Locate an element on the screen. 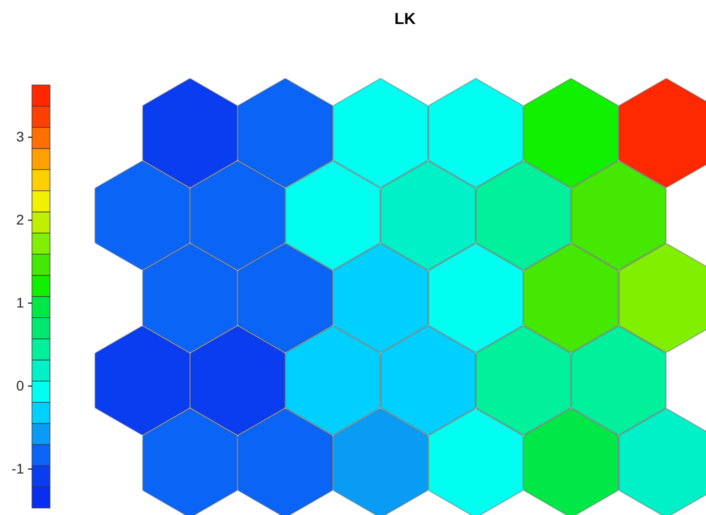  color-bar-label: 3 is located at coordinates (20, 136).